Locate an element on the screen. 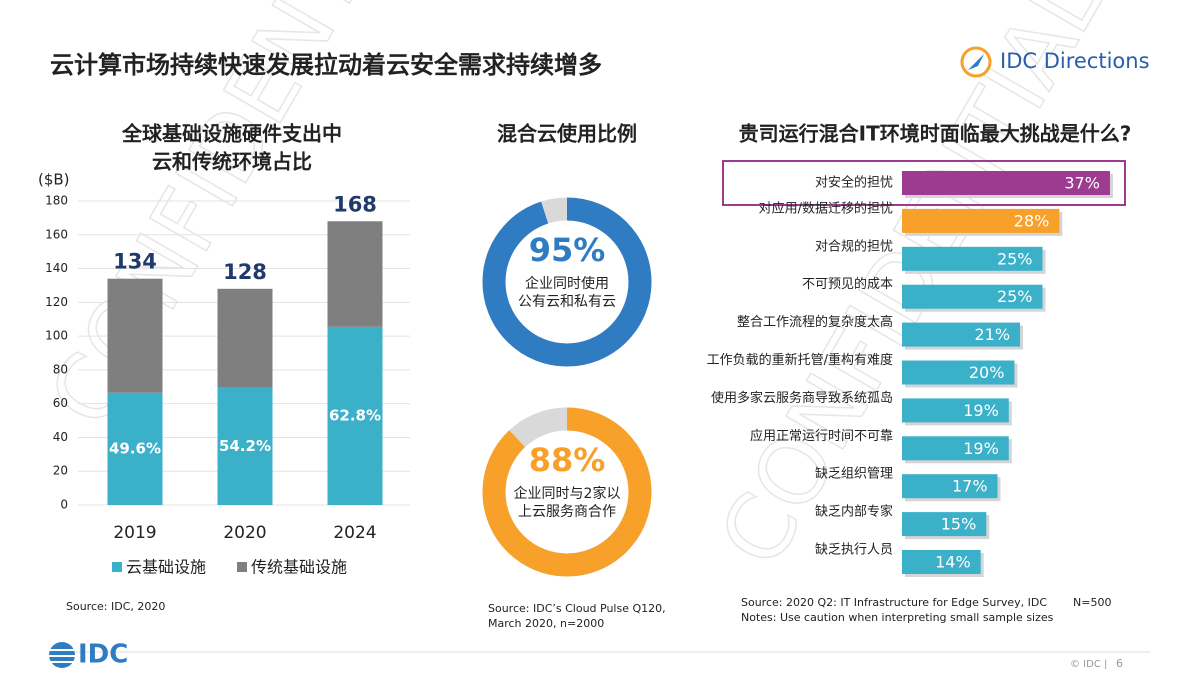 This screenshot has height=684, width=1190. chart-title: 混合云使用比例 is located at coordinates (567, 134).